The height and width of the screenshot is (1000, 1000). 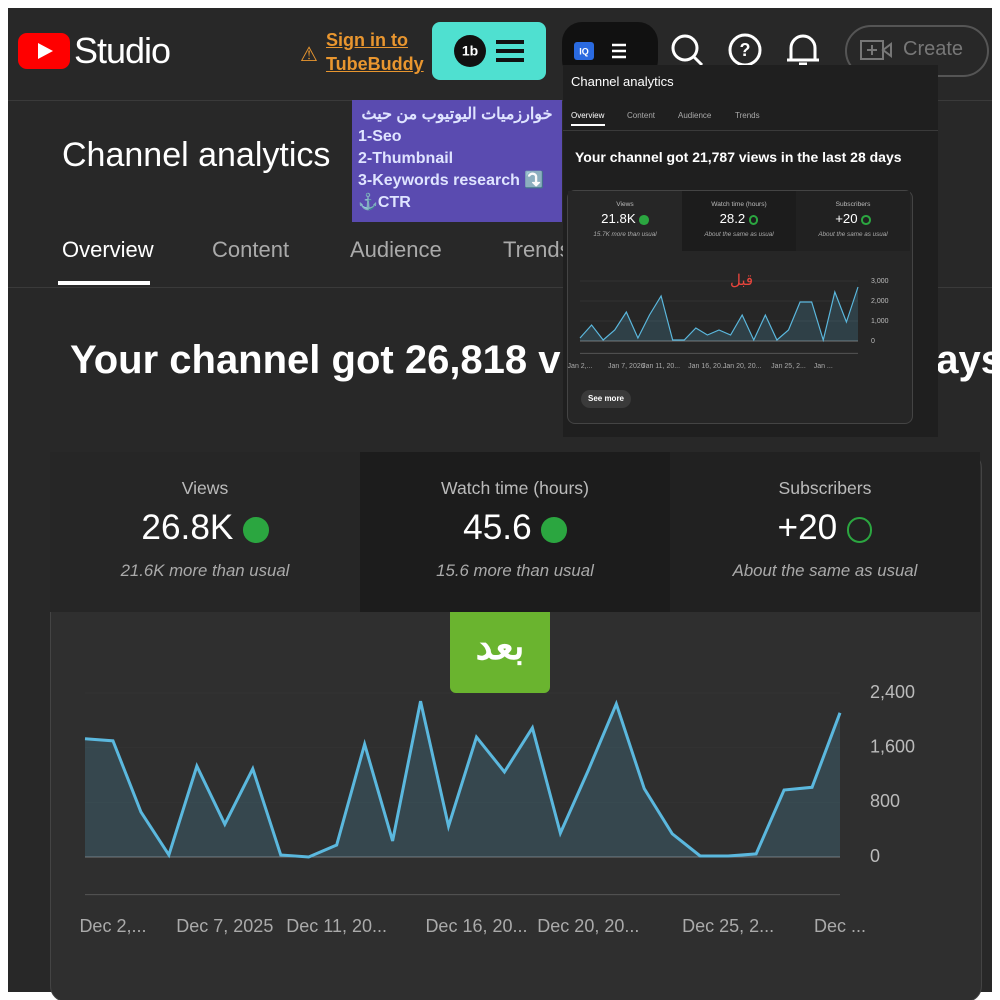 I want to click on logo-icon, so click(x=44, y=51).